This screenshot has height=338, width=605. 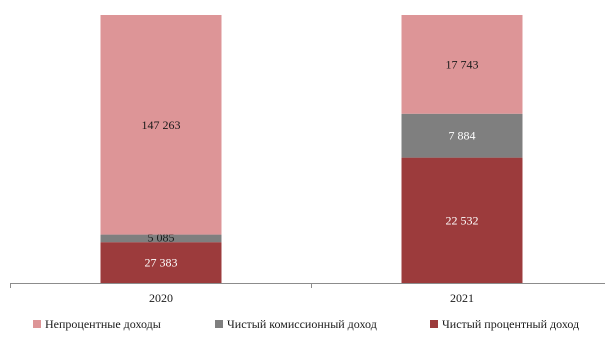 I want to click on x-tick-label: 2021, so click(x=462, y=298).